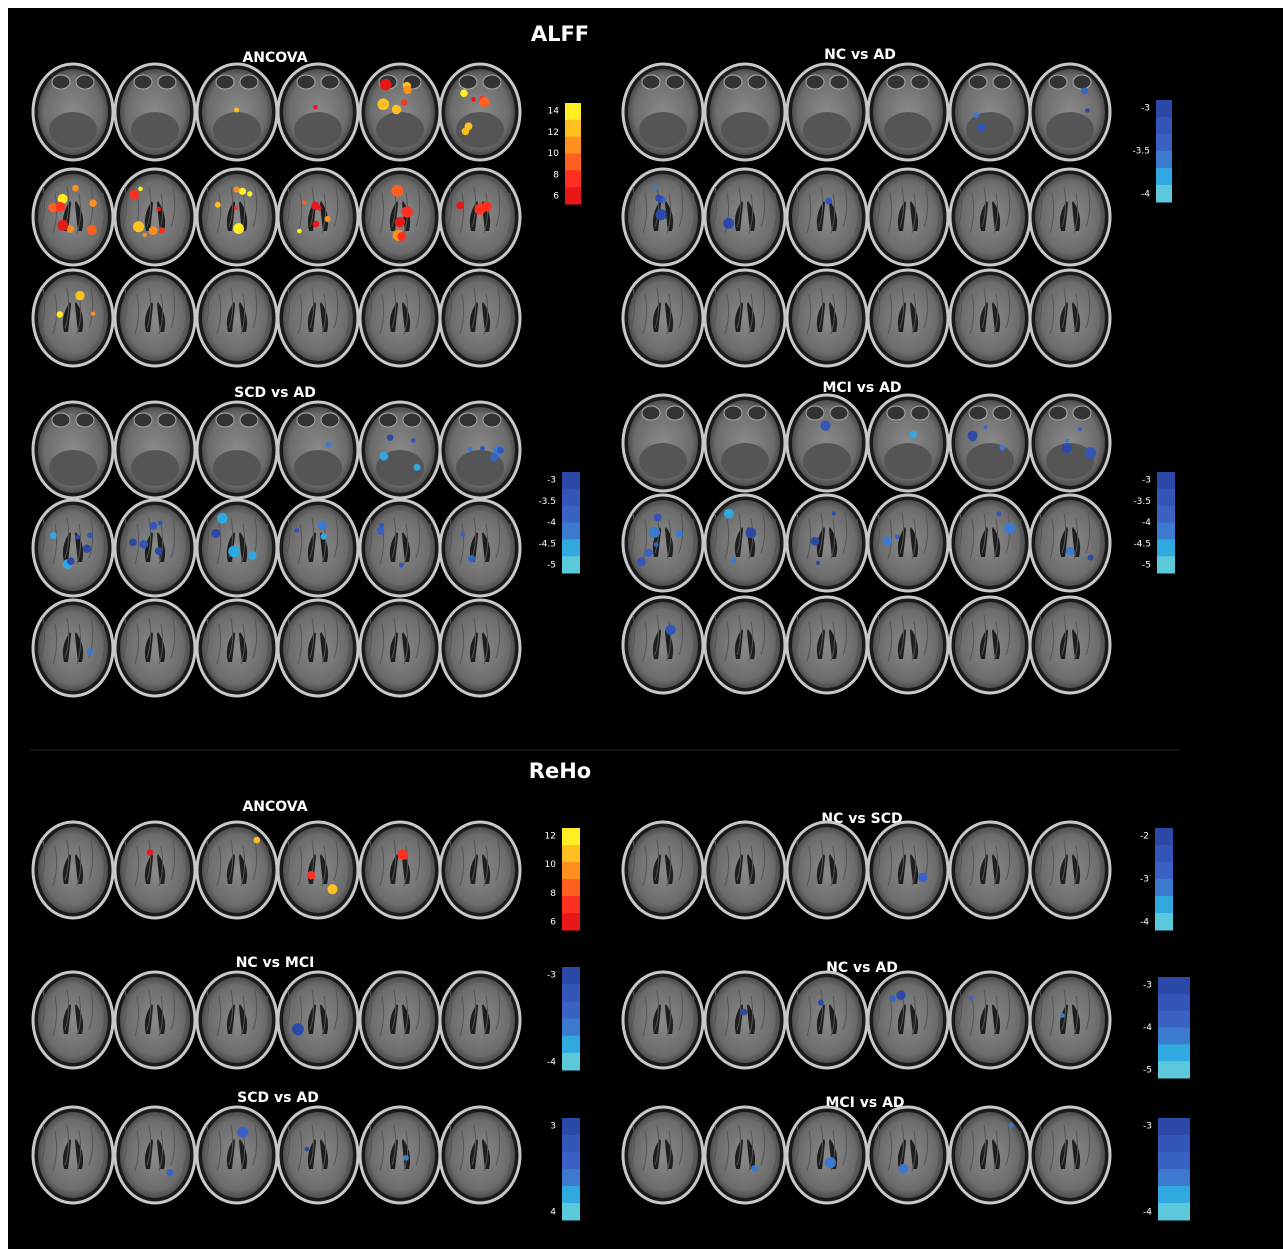 Image resolution: width=1283 pixels, height=1249 pixels. I want to click on colorbar-label: -3.5, so click(1141, 152).